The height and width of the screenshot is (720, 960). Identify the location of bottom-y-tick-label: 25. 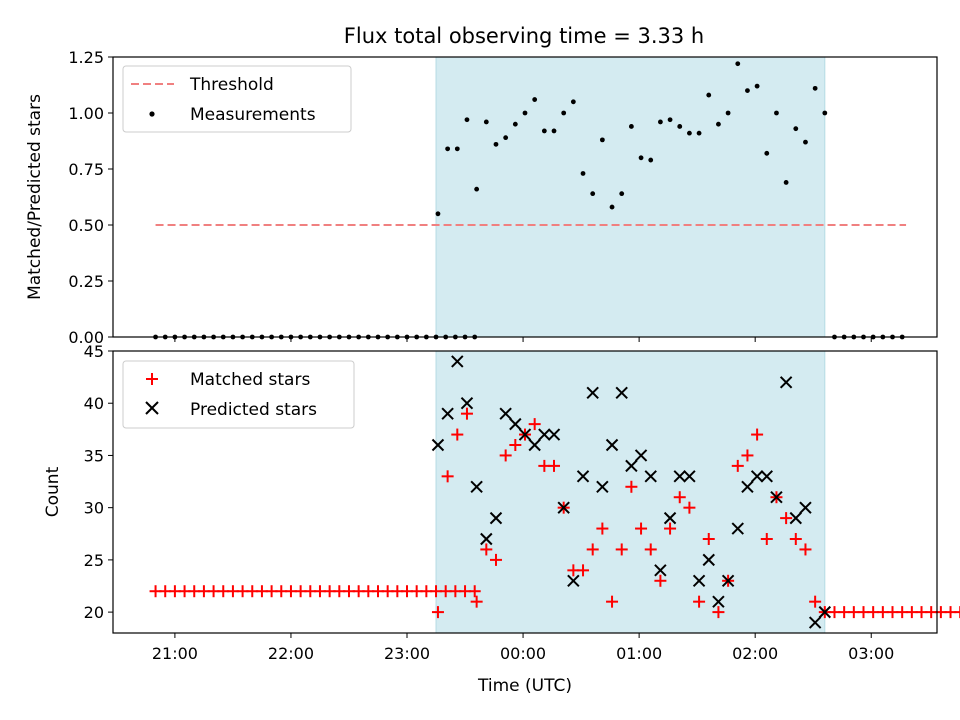
(94, 560).